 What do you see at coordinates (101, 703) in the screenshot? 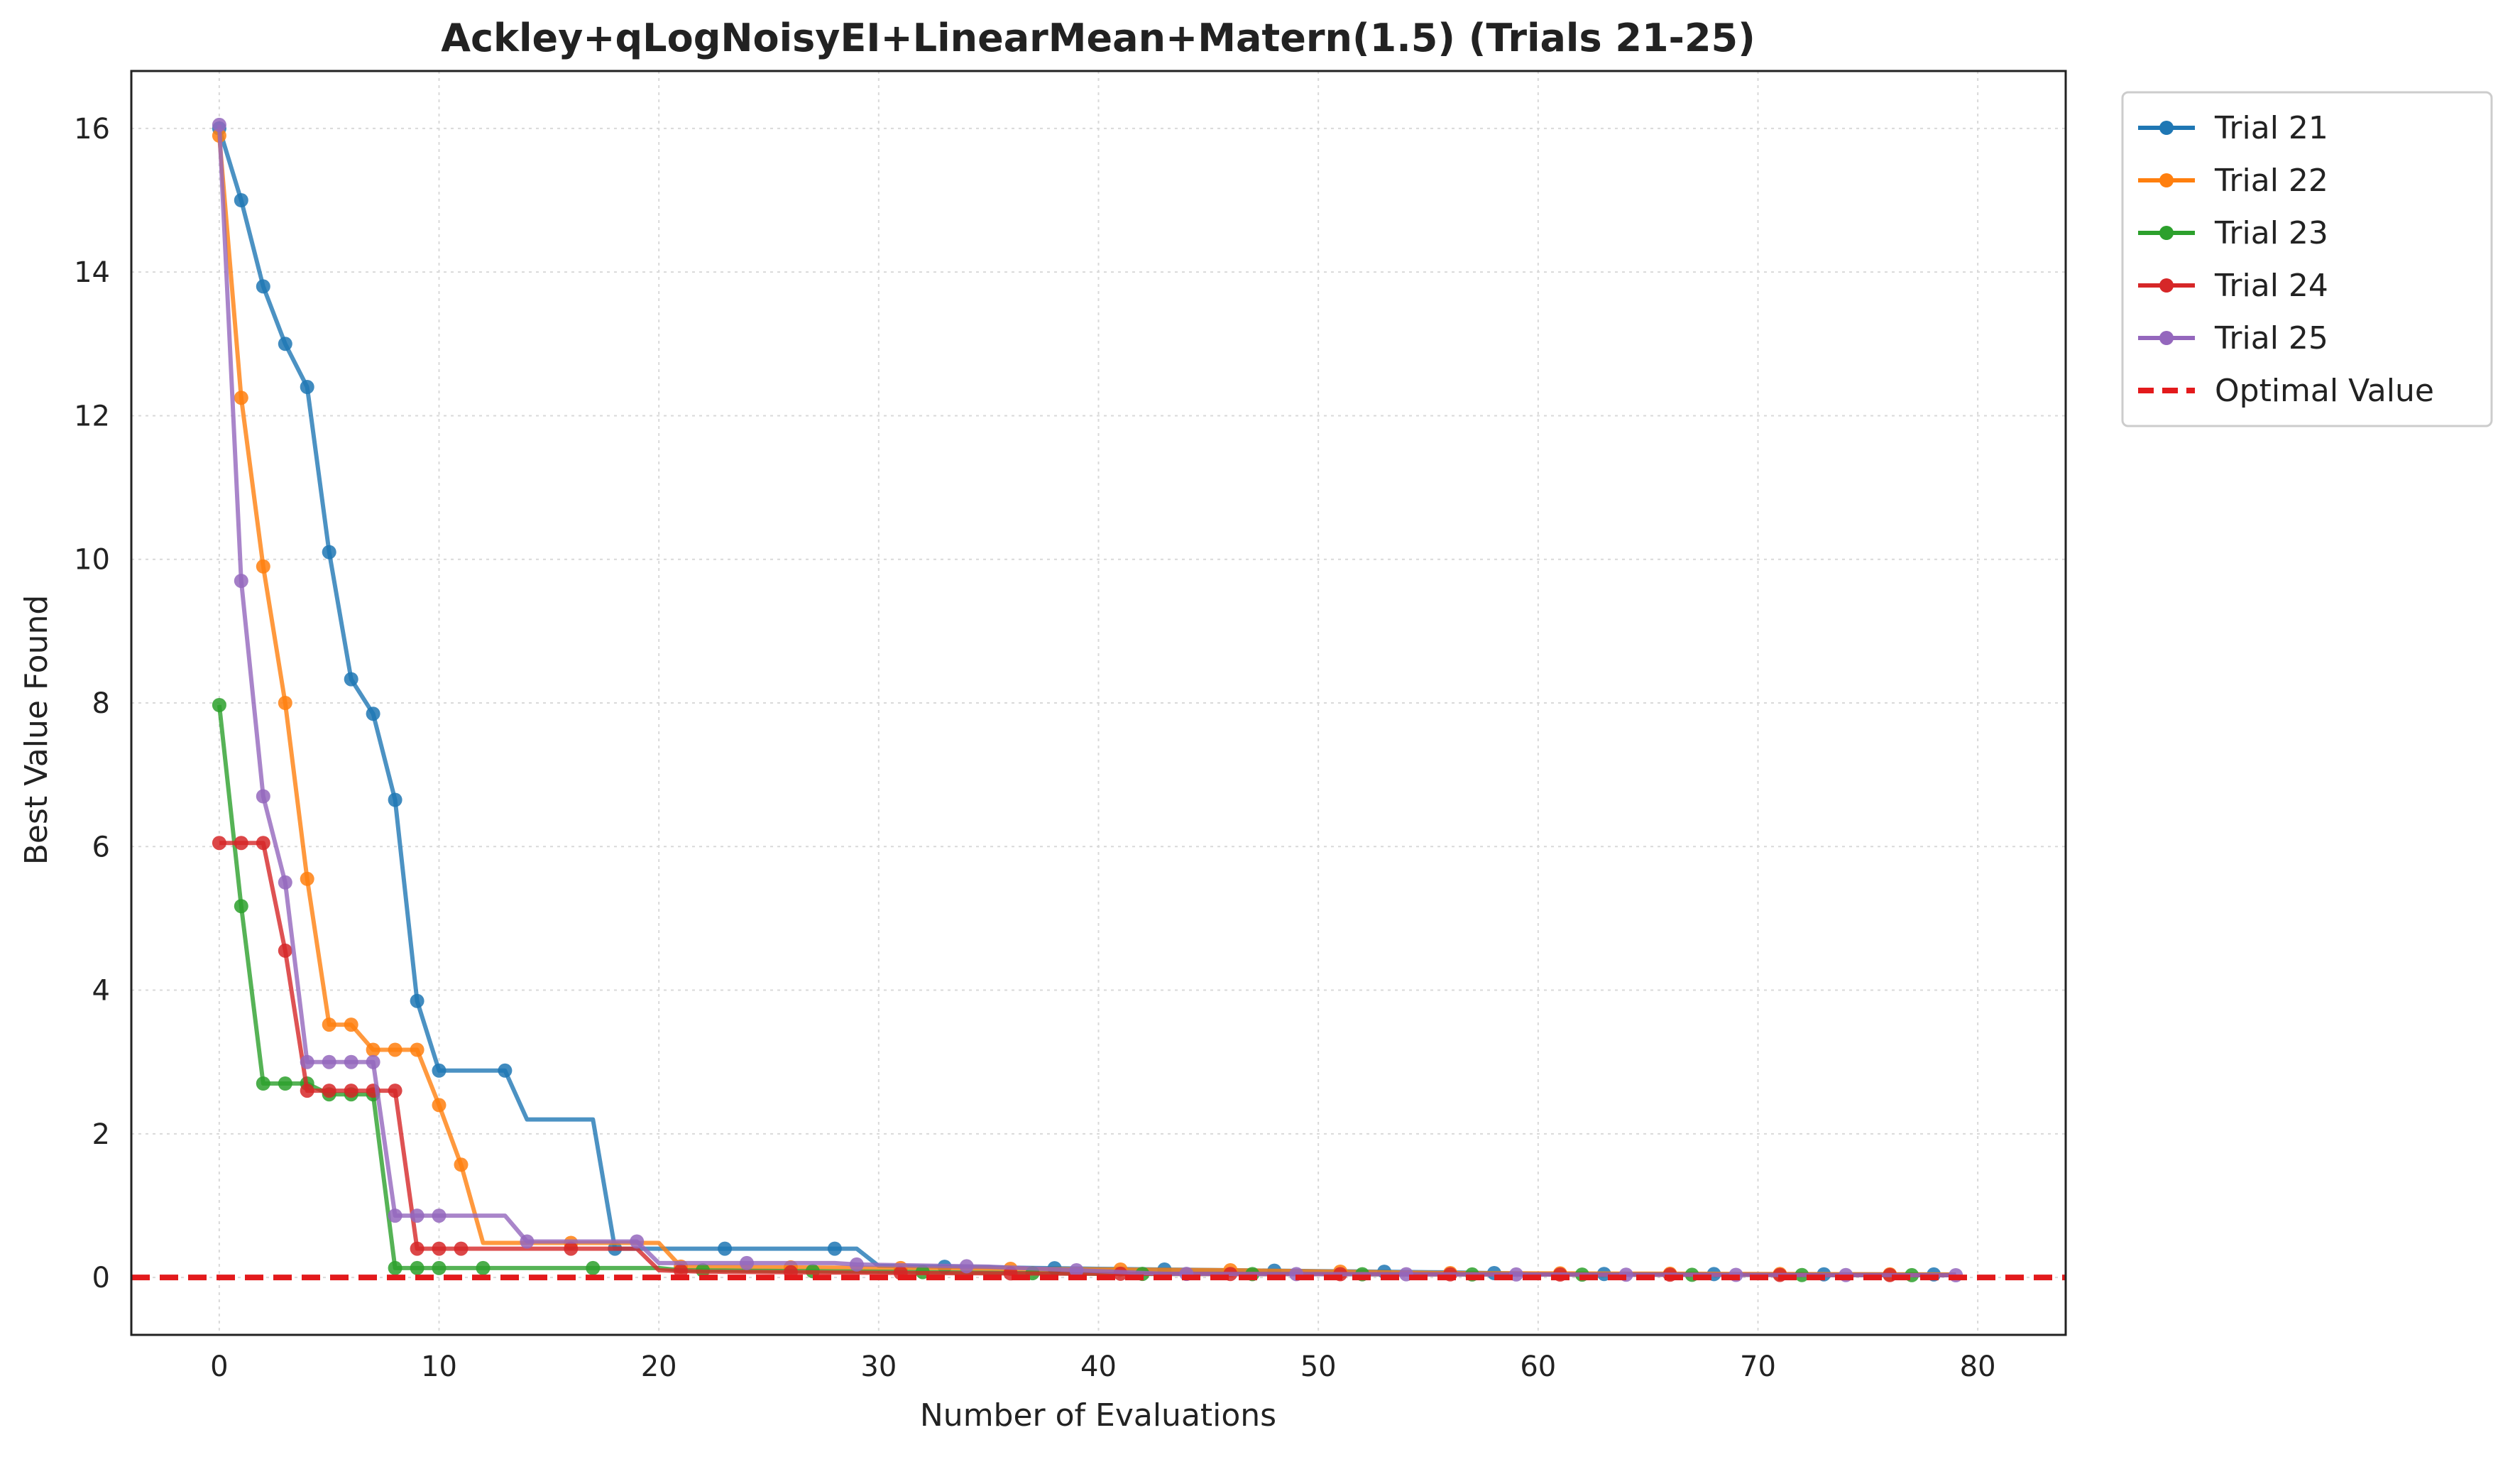
I see `y-tick-label: 8` at bounding box center [101, 703].